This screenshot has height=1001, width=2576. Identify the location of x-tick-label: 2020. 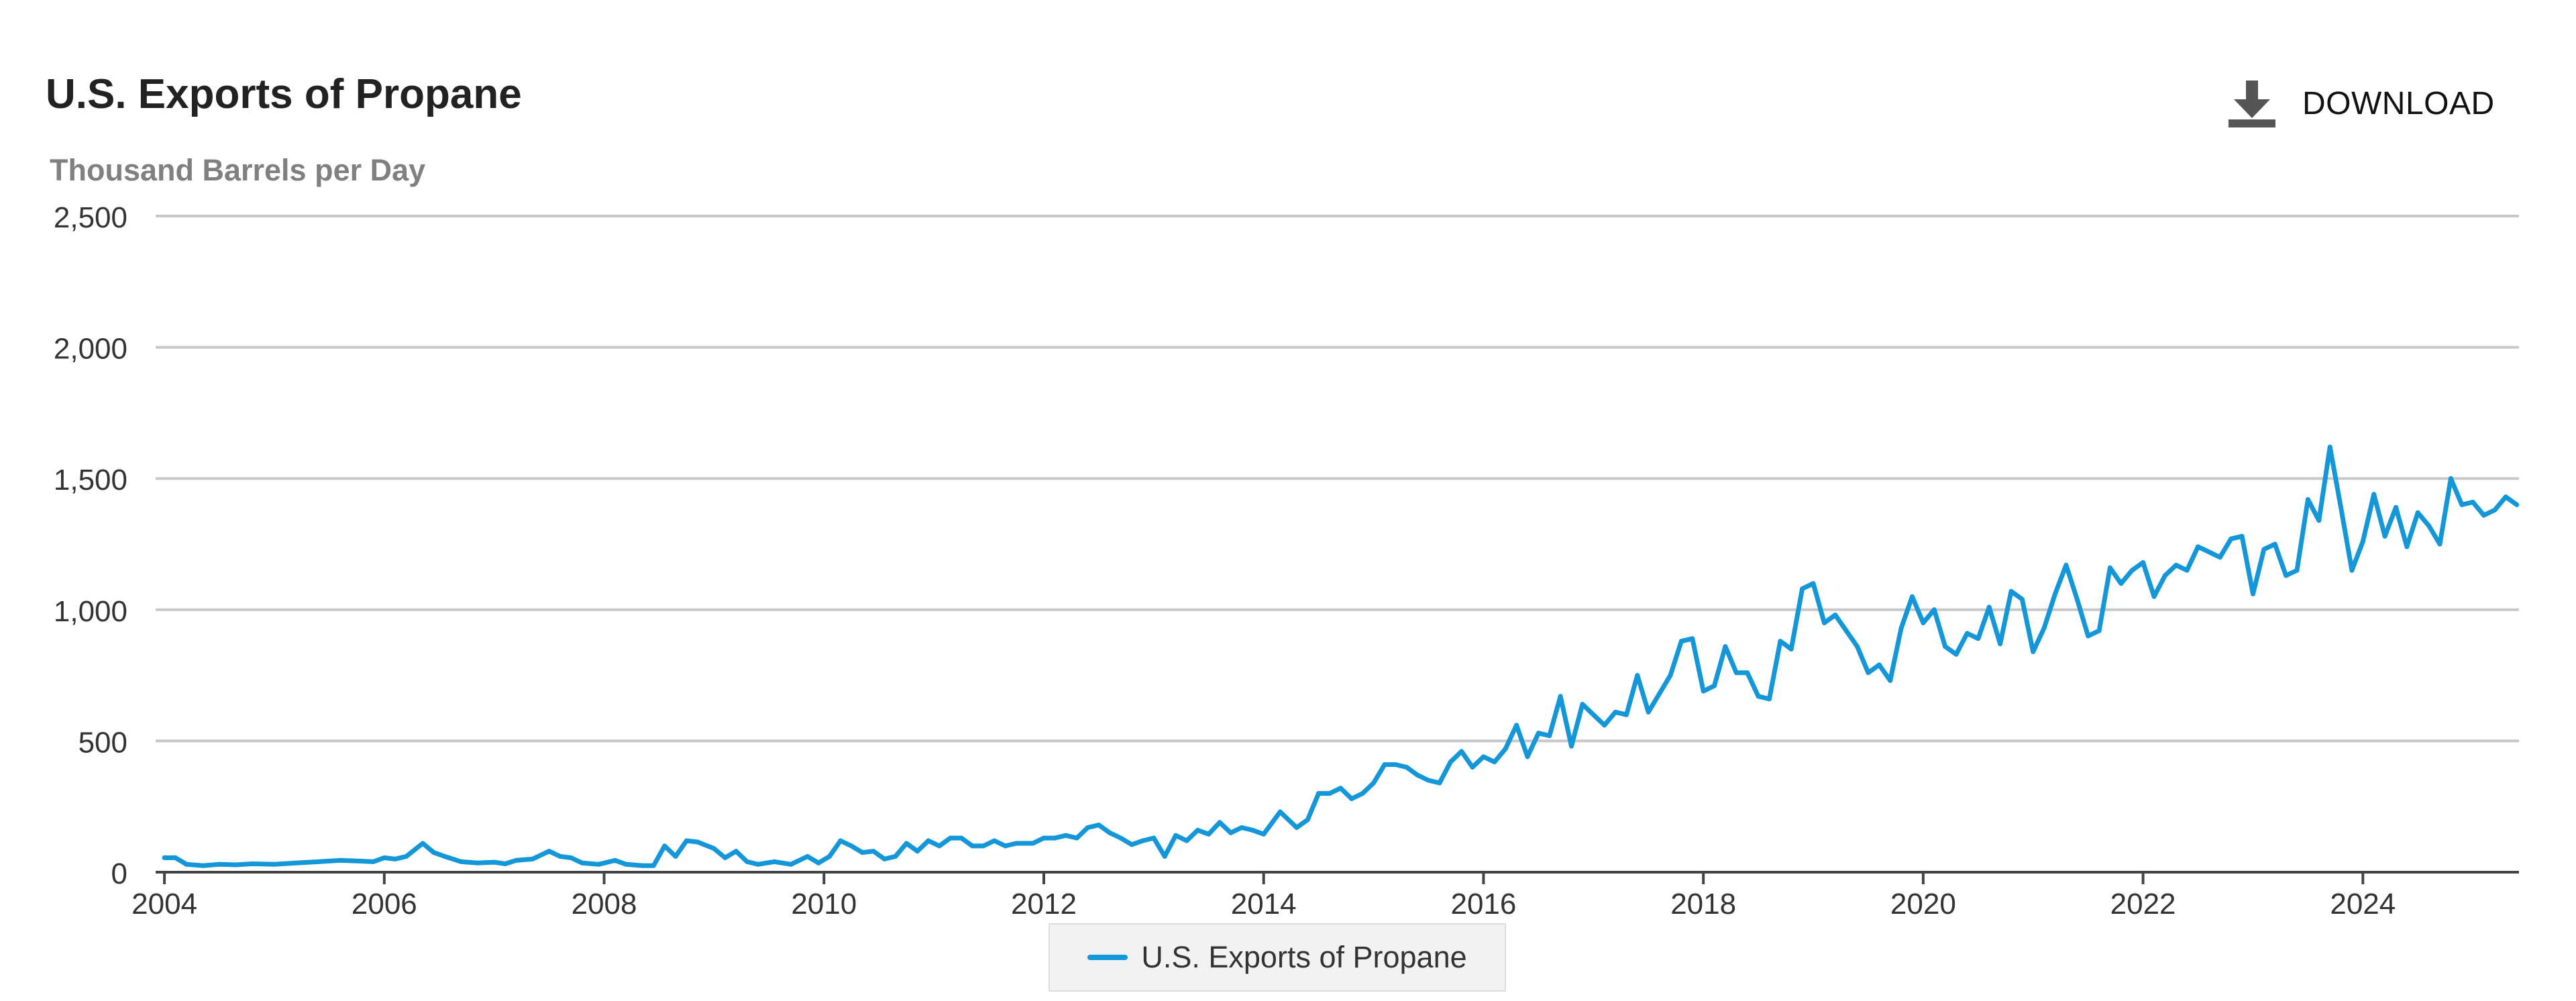
(1923, 904).